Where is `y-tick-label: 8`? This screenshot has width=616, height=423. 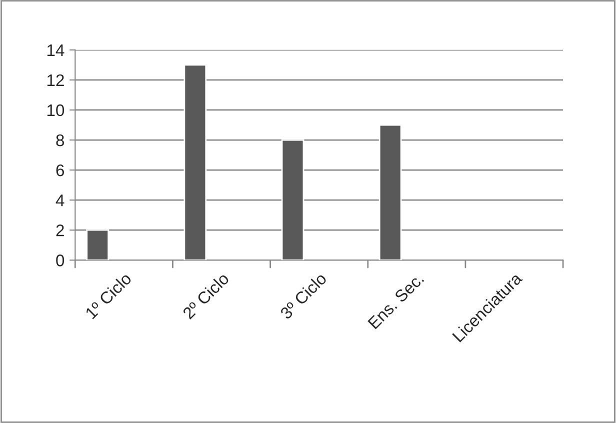 y-tick-label: 8 is located at coordinates (60, 140).